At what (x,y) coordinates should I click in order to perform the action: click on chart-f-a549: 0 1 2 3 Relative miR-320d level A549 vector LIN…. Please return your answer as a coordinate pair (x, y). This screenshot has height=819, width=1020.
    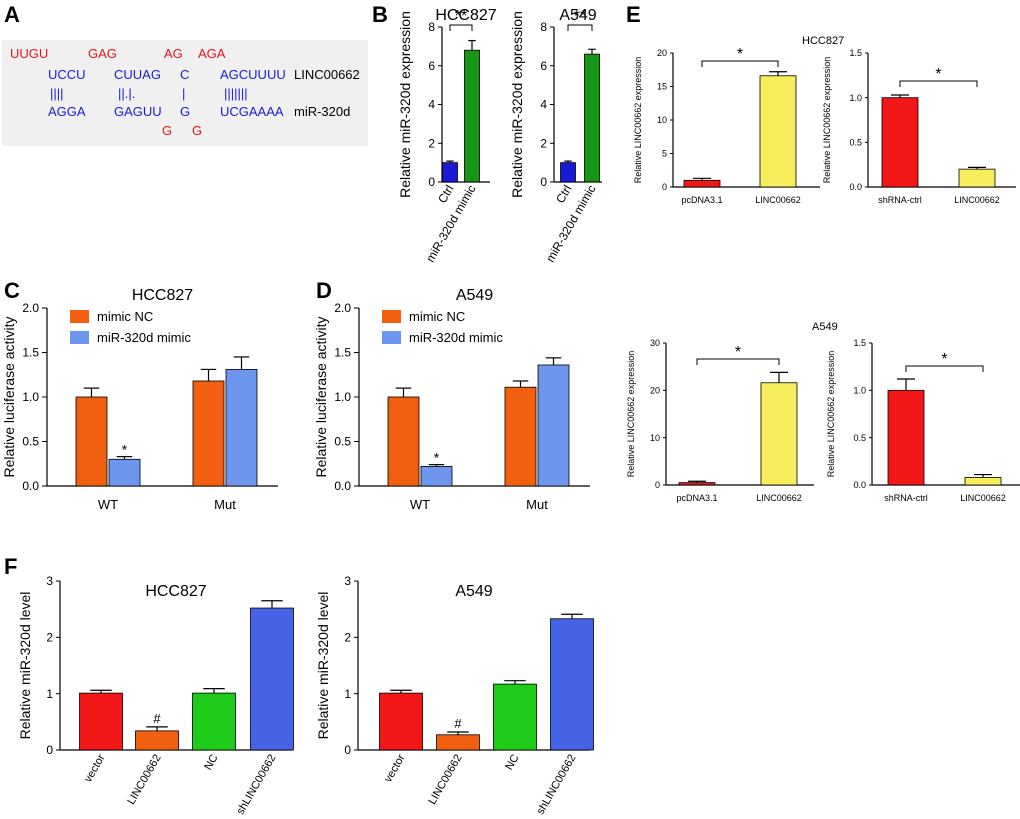
    Looking at the image, I should click on (454, 695).